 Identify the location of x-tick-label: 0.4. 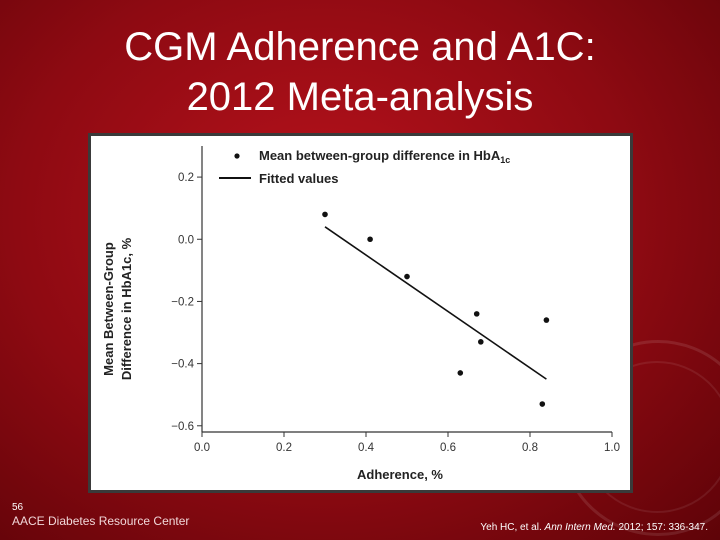
(366, 448).